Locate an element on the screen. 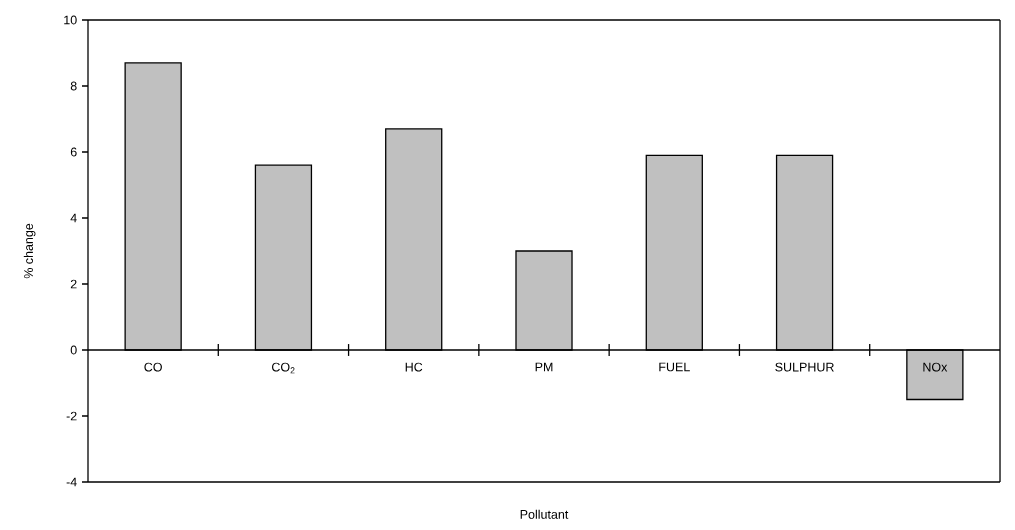 This screenshot has height=530, width=1015. y-tick-label: 4 is located at coordinates (73, 218).